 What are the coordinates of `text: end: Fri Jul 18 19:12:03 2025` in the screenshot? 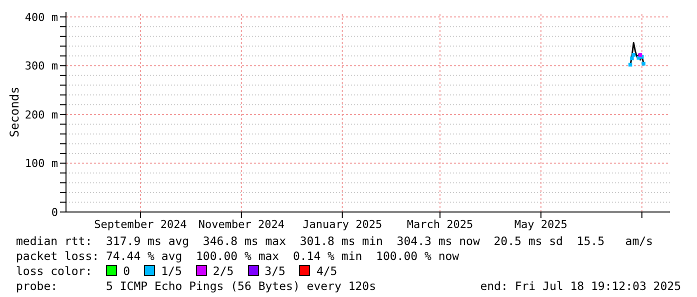 It's located at (580, 286).